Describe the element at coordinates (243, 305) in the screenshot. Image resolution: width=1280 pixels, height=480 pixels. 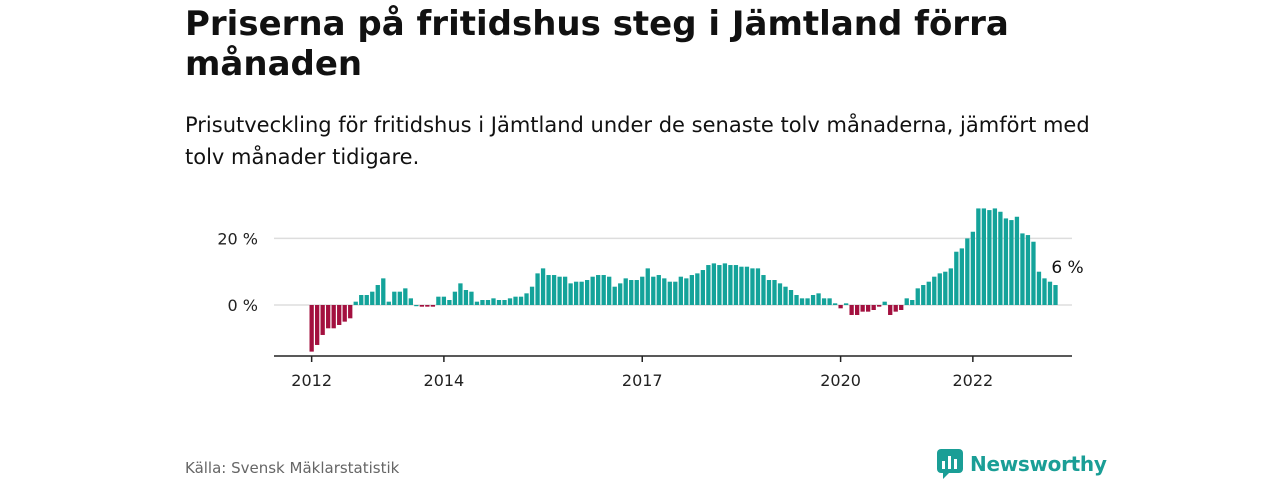
I see `y-tick-label: 0 %` at that location.